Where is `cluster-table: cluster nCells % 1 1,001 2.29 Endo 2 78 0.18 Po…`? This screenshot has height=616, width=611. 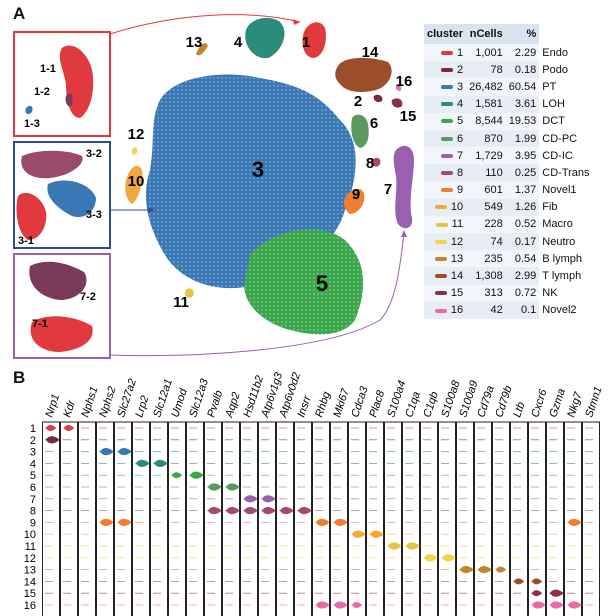
cluster-table: cluster nCells % 1 1,001 2.29 Endo 2 78 0.18 Po… is located at coordinates (508, 171).